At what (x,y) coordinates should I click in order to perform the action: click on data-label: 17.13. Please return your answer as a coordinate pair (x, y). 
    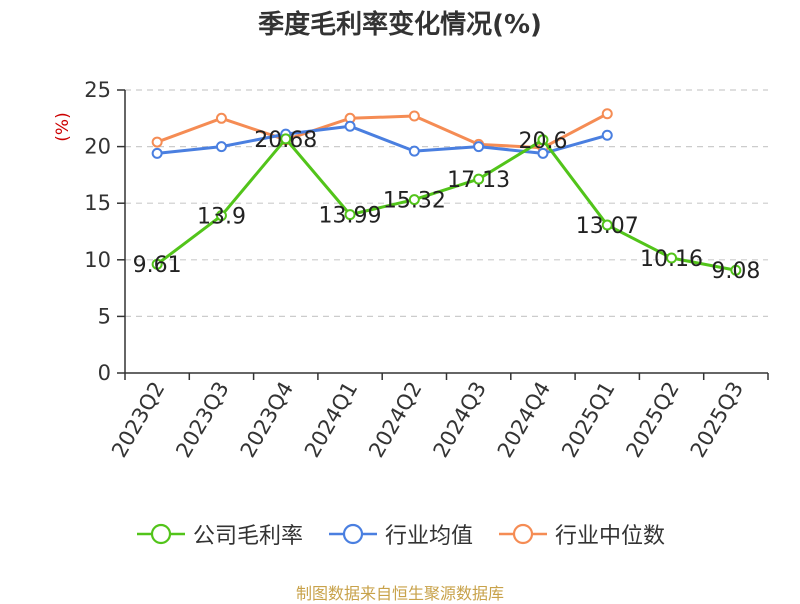
    Looking at the image, I should click on (478, 180).